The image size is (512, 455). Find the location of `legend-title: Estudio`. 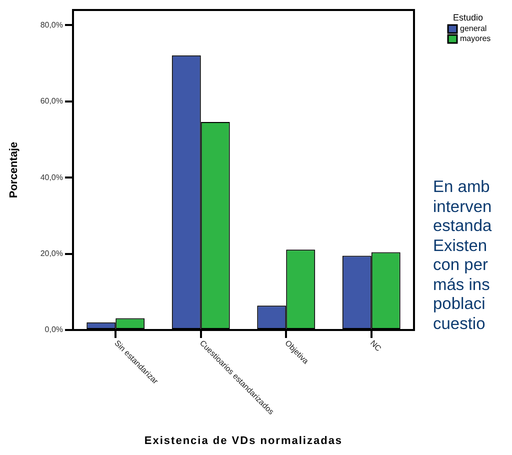

legend-title: Estudio is located at coordinates (468, 17).